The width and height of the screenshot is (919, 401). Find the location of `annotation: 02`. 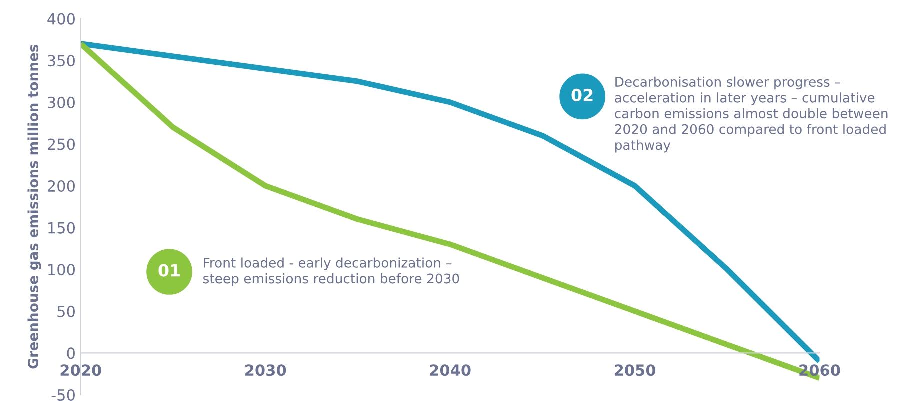

annotation: 02 is located at coordinates (582, 95).